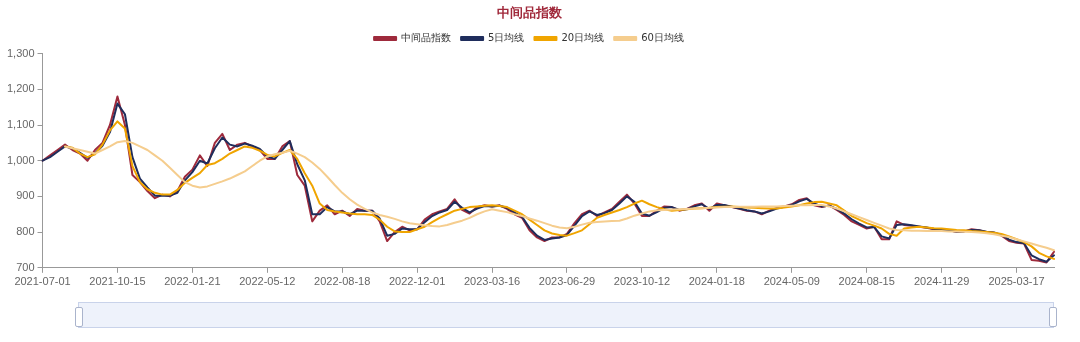  Describe the element at coordinates (529, 13) in the screenshot. I see `chart-title: 中间品指数` at that location.